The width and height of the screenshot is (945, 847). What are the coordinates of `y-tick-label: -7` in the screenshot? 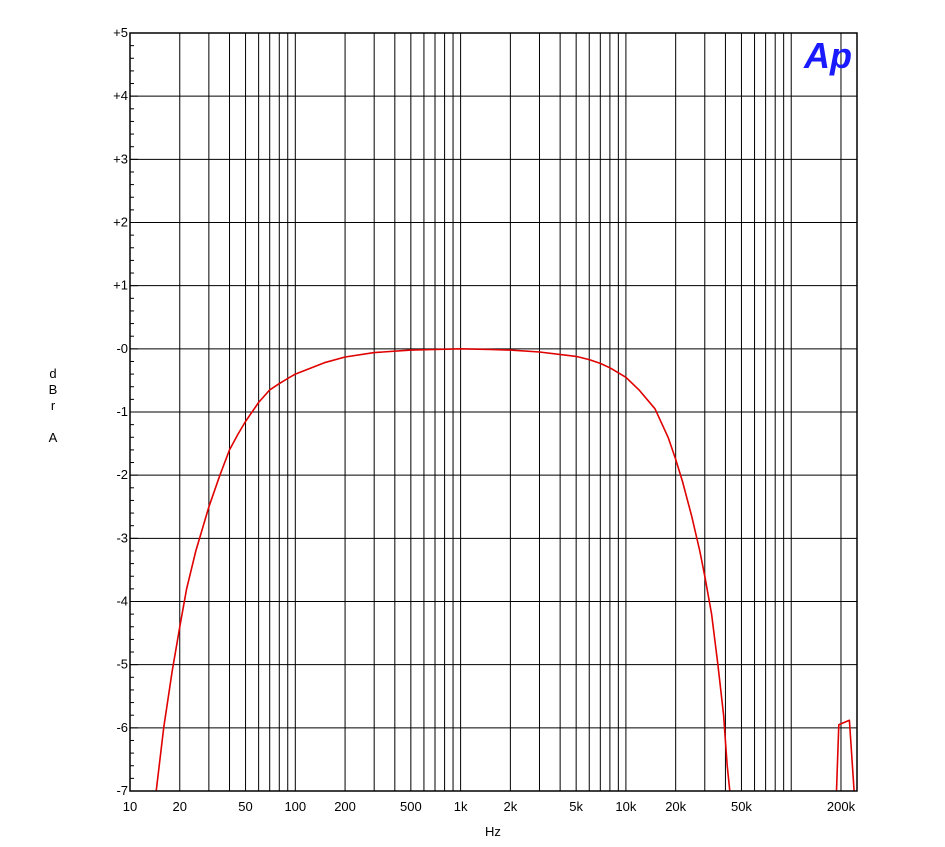 It's located at (122, 790).